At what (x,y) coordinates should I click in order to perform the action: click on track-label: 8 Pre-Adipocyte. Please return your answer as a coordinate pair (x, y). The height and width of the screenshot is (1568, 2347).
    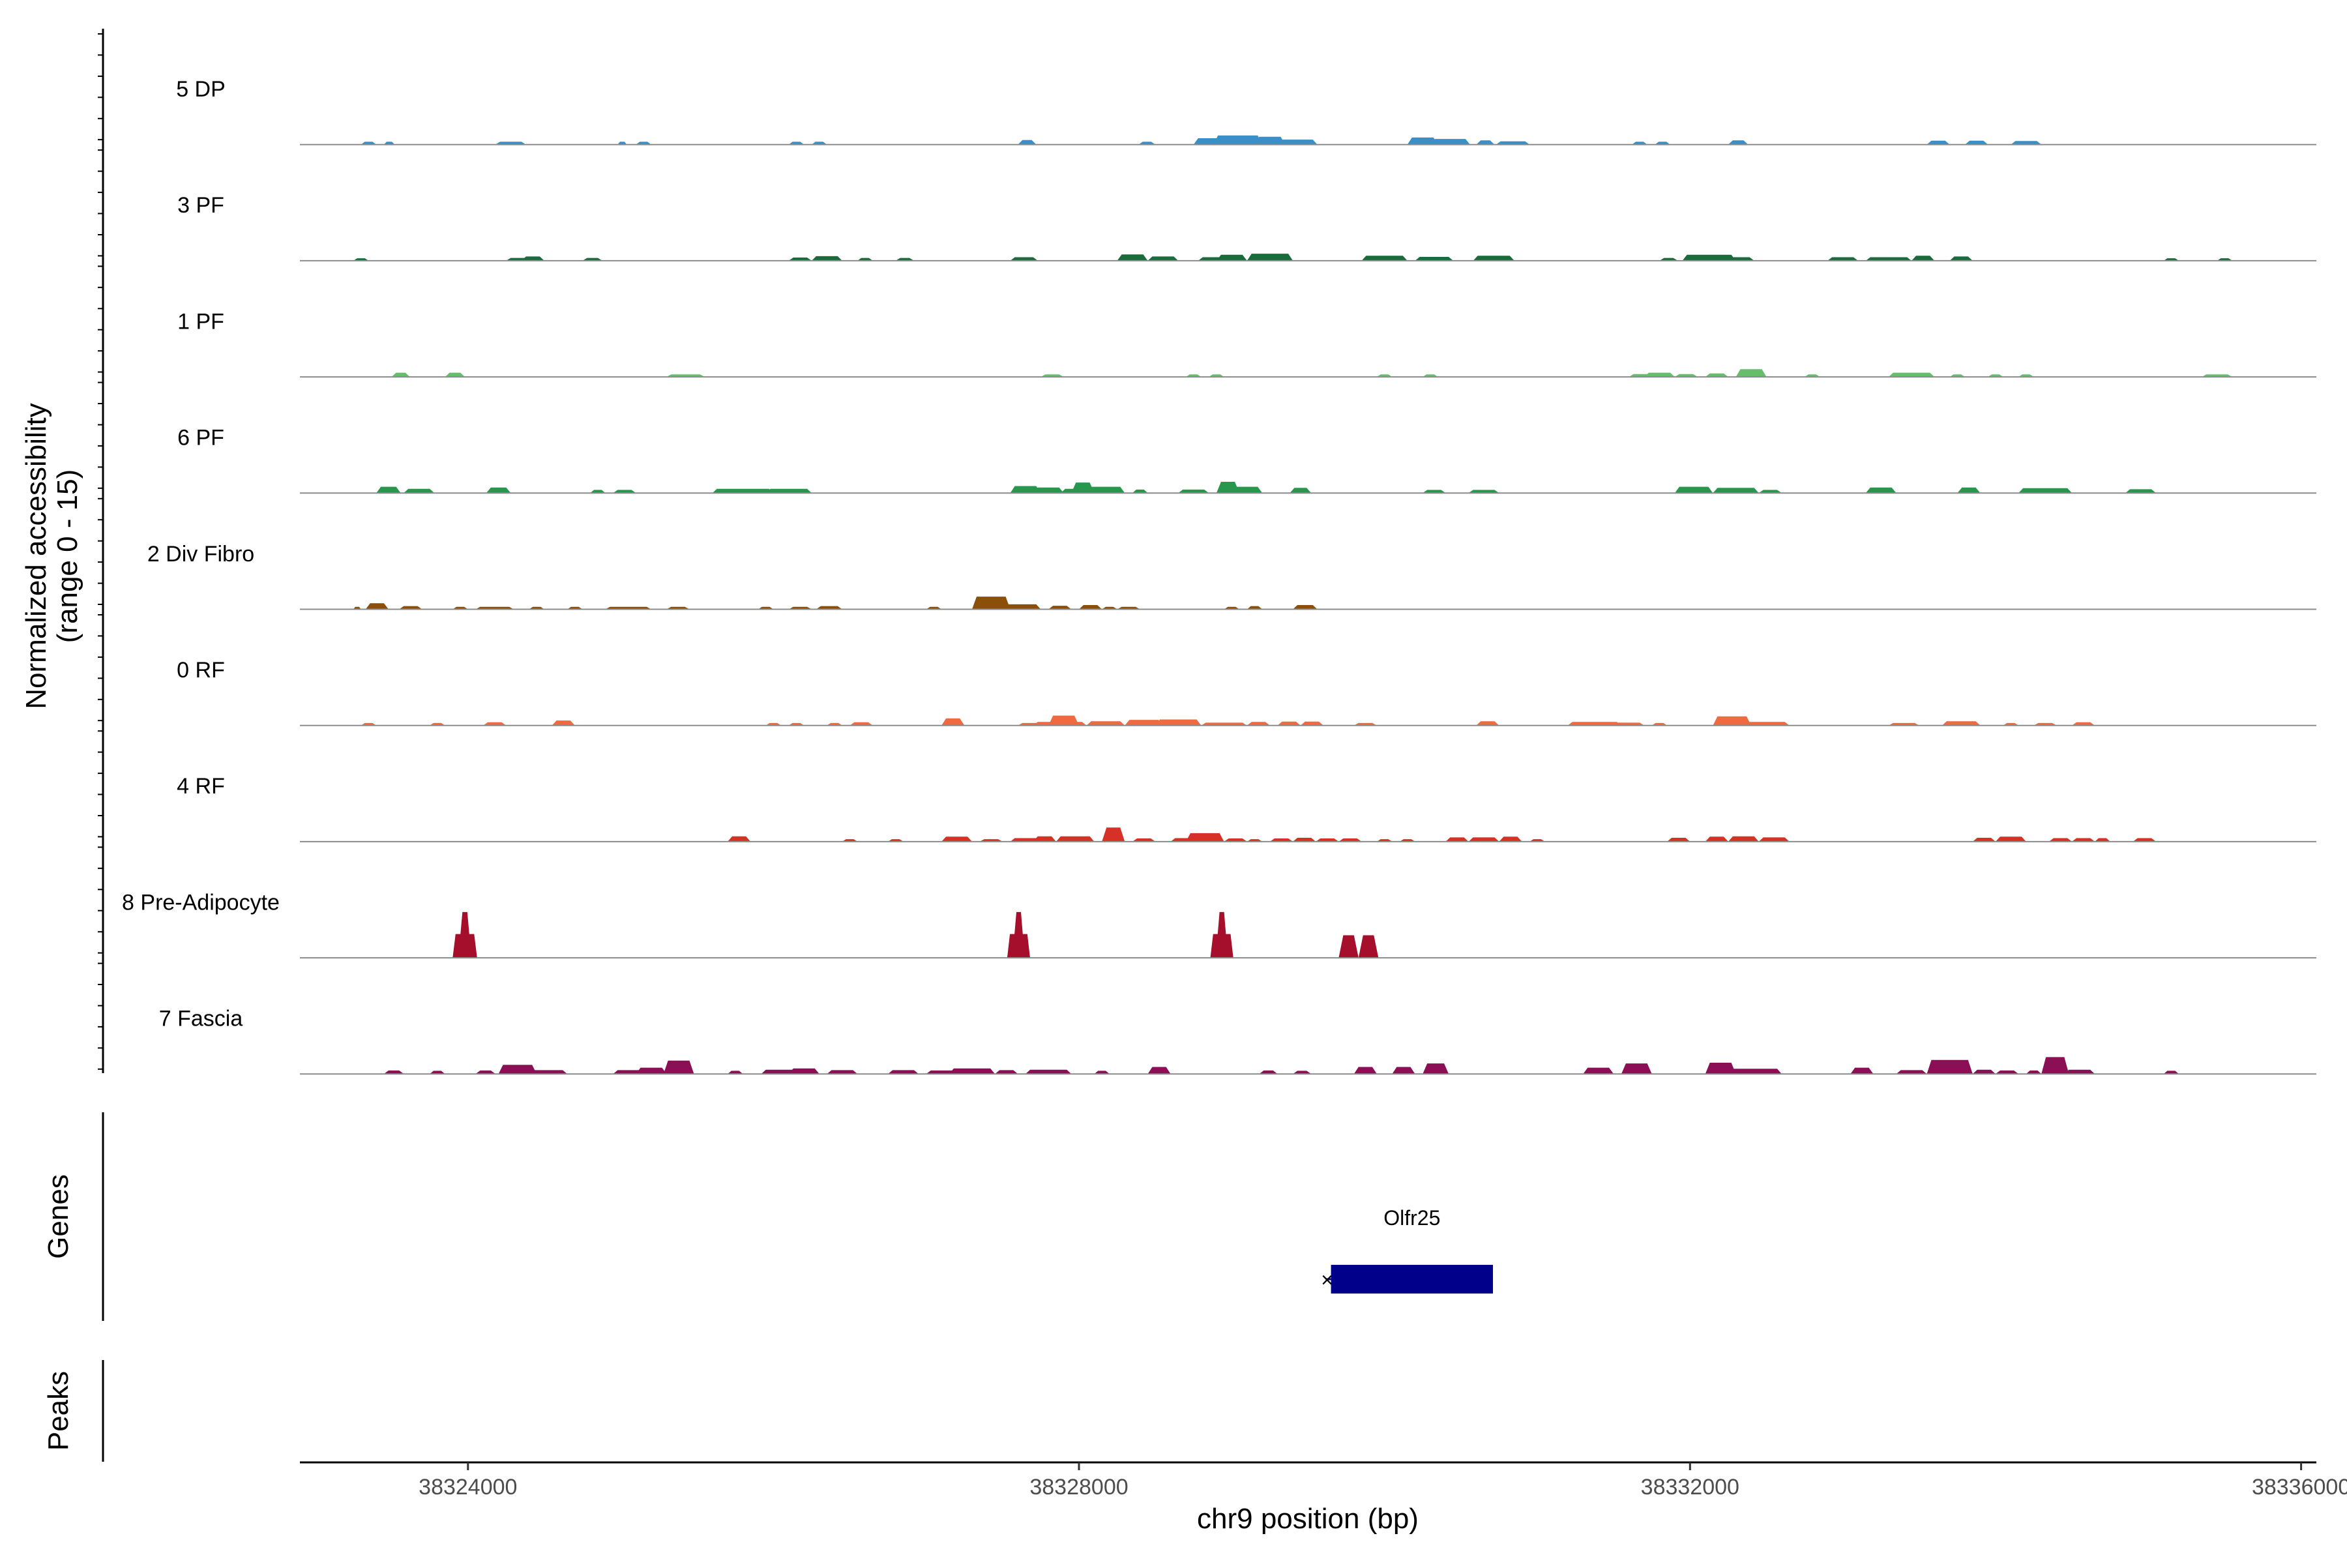
    Looking at the image, I should click on (201, 903).